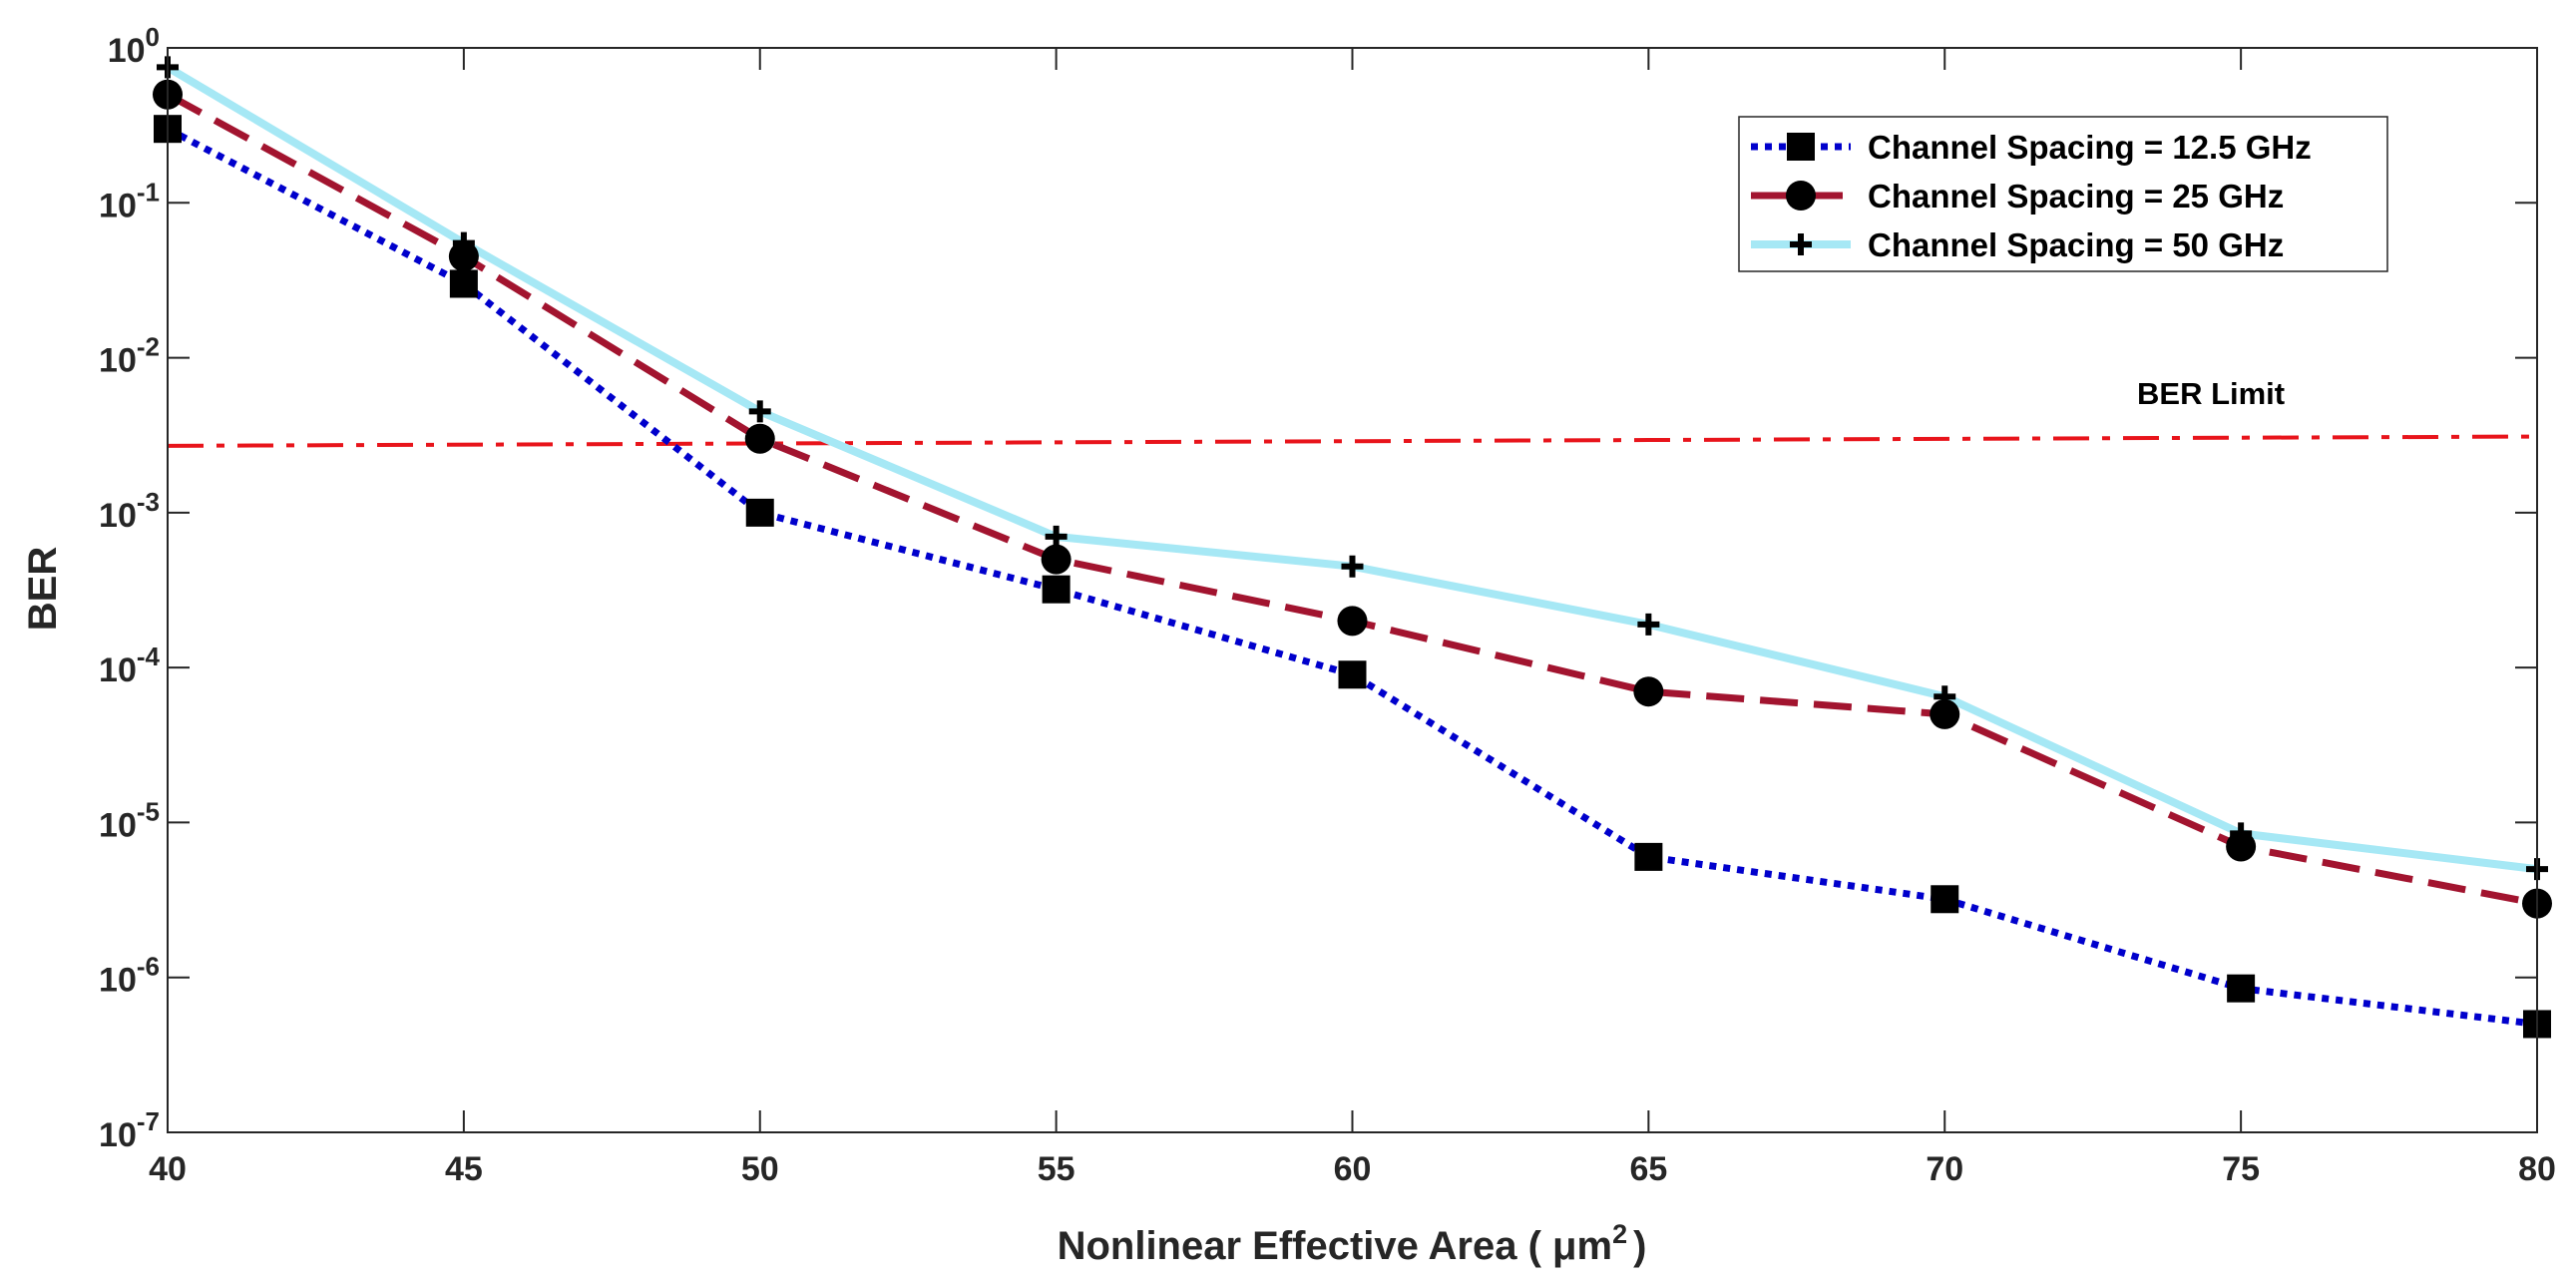  I want to click on x-tick-label: 40, so click(168, 1169).